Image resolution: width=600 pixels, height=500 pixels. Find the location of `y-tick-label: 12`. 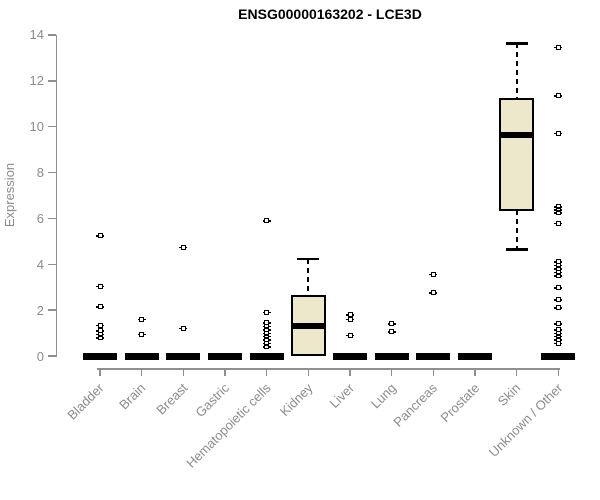

y-tick-label: 12 is located at coordinates (36, 81).